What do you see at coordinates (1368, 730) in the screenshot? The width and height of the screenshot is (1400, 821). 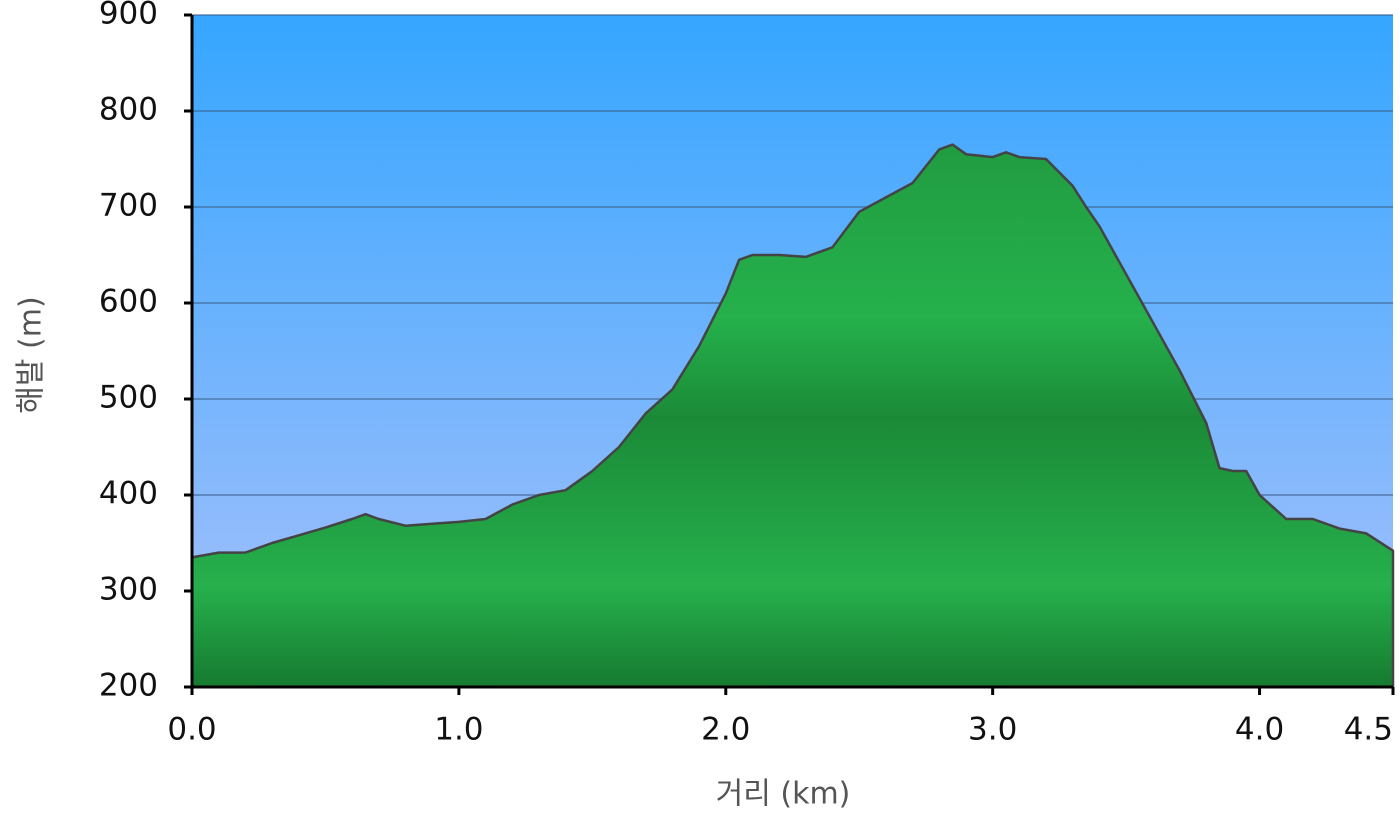 I see `x-tick-label: 4.5` at bounding box center [1368, 730].